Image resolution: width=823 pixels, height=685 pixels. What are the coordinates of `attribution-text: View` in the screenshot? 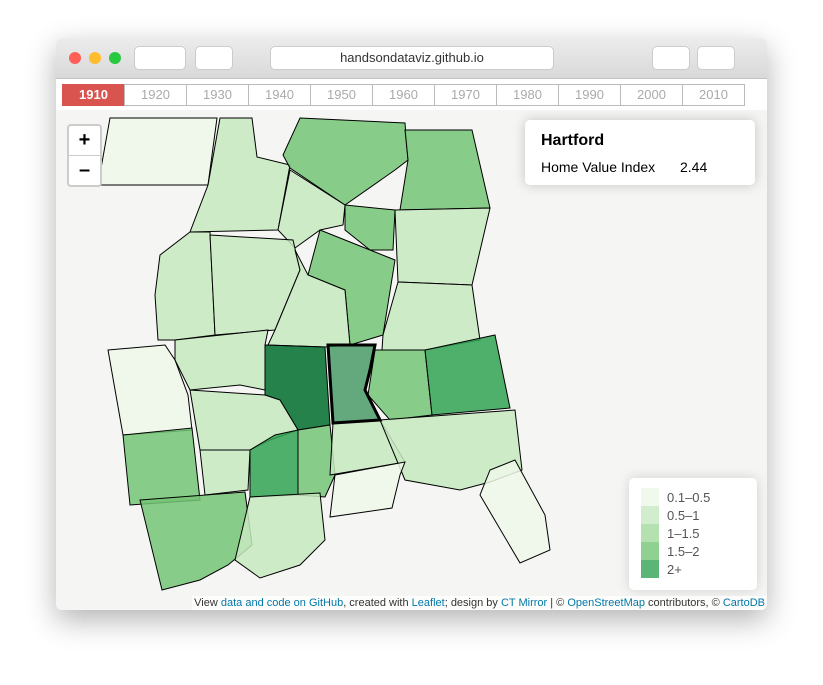 It's located at (207, 603).